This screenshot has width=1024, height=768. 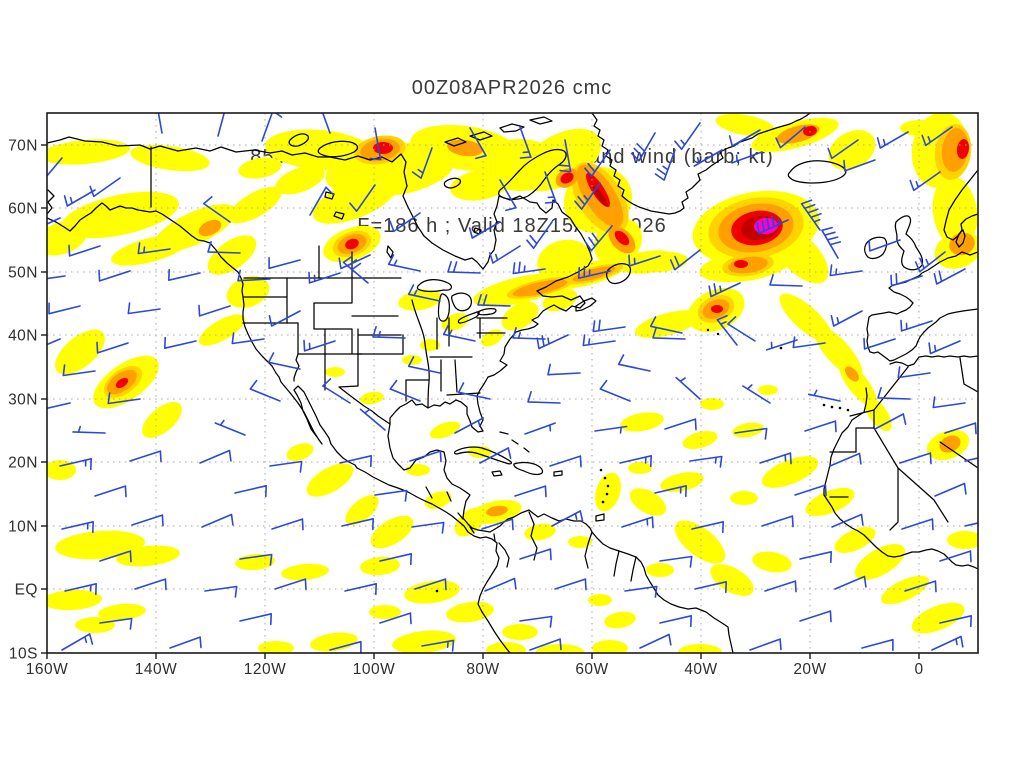 What do you see at coordinates (487, 312) in the screenshot?
I see `lake-ontario` at bounding box center [487, 312].